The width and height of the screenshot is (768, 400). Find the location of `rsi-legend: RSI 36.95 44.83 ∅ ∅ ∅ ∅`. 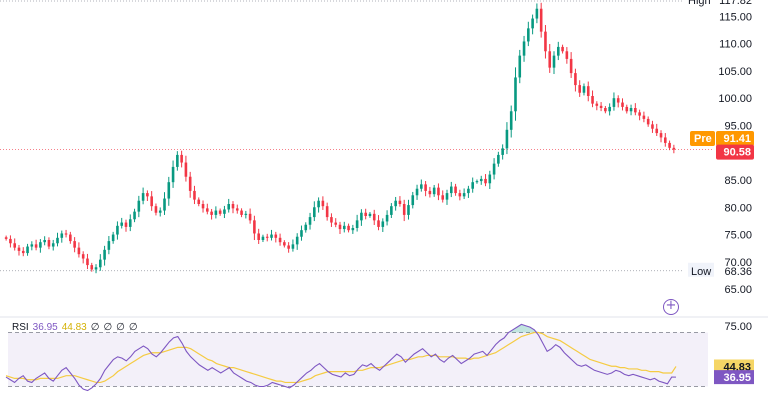

rsi-legend: RSI 36.95 44.83 ∅ ∅ ∅ ∅ is located at coordinates (77, 327).